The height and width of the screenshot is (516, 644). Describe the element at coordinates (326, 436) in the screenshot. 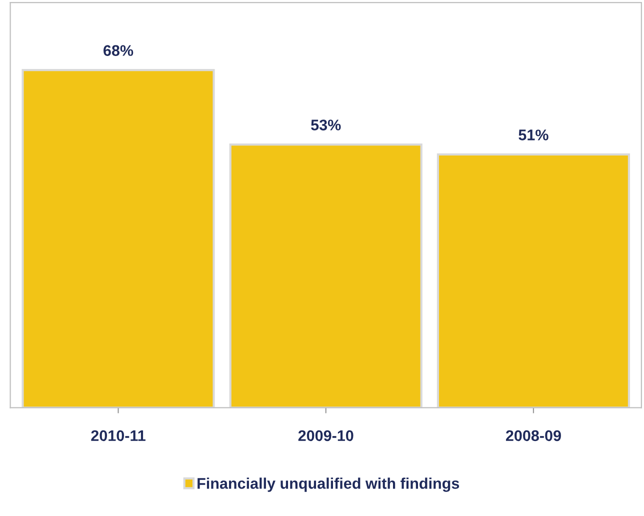

I see `x-tick-label: 2009-10` at that location.